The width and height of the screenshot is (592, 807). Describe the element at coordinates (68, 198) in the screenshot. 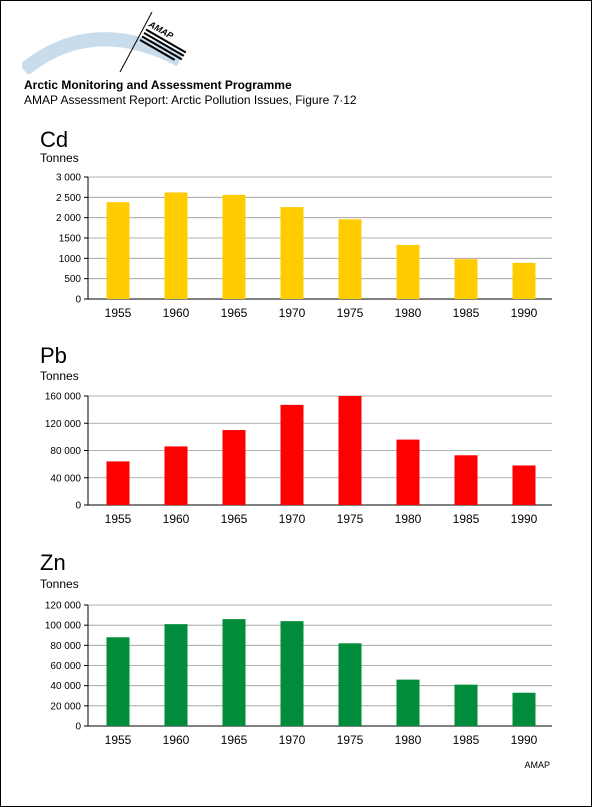

I see `y-tick-label: 2 500` at that location.